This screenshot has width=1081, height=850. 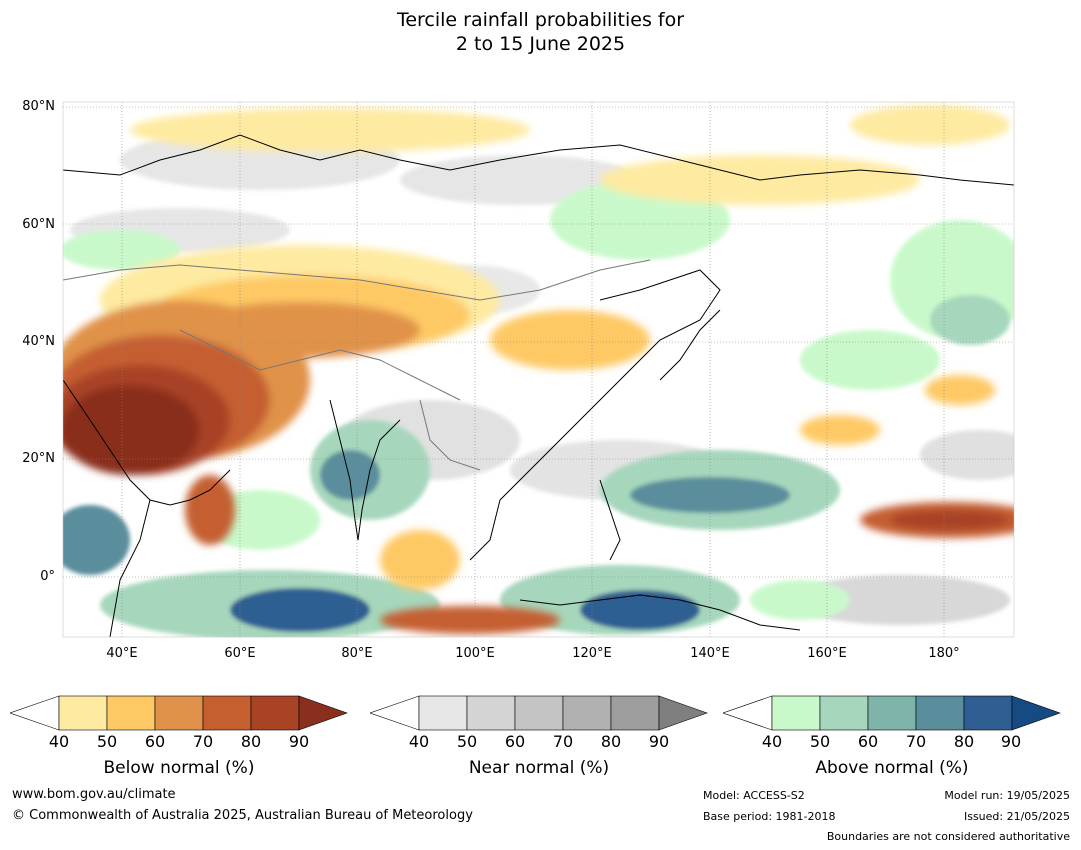 What do you see at coordinates (38, 224) in the screenshot?
I see `lat-label-60n: 60°N` at bounding box center [38, 224].